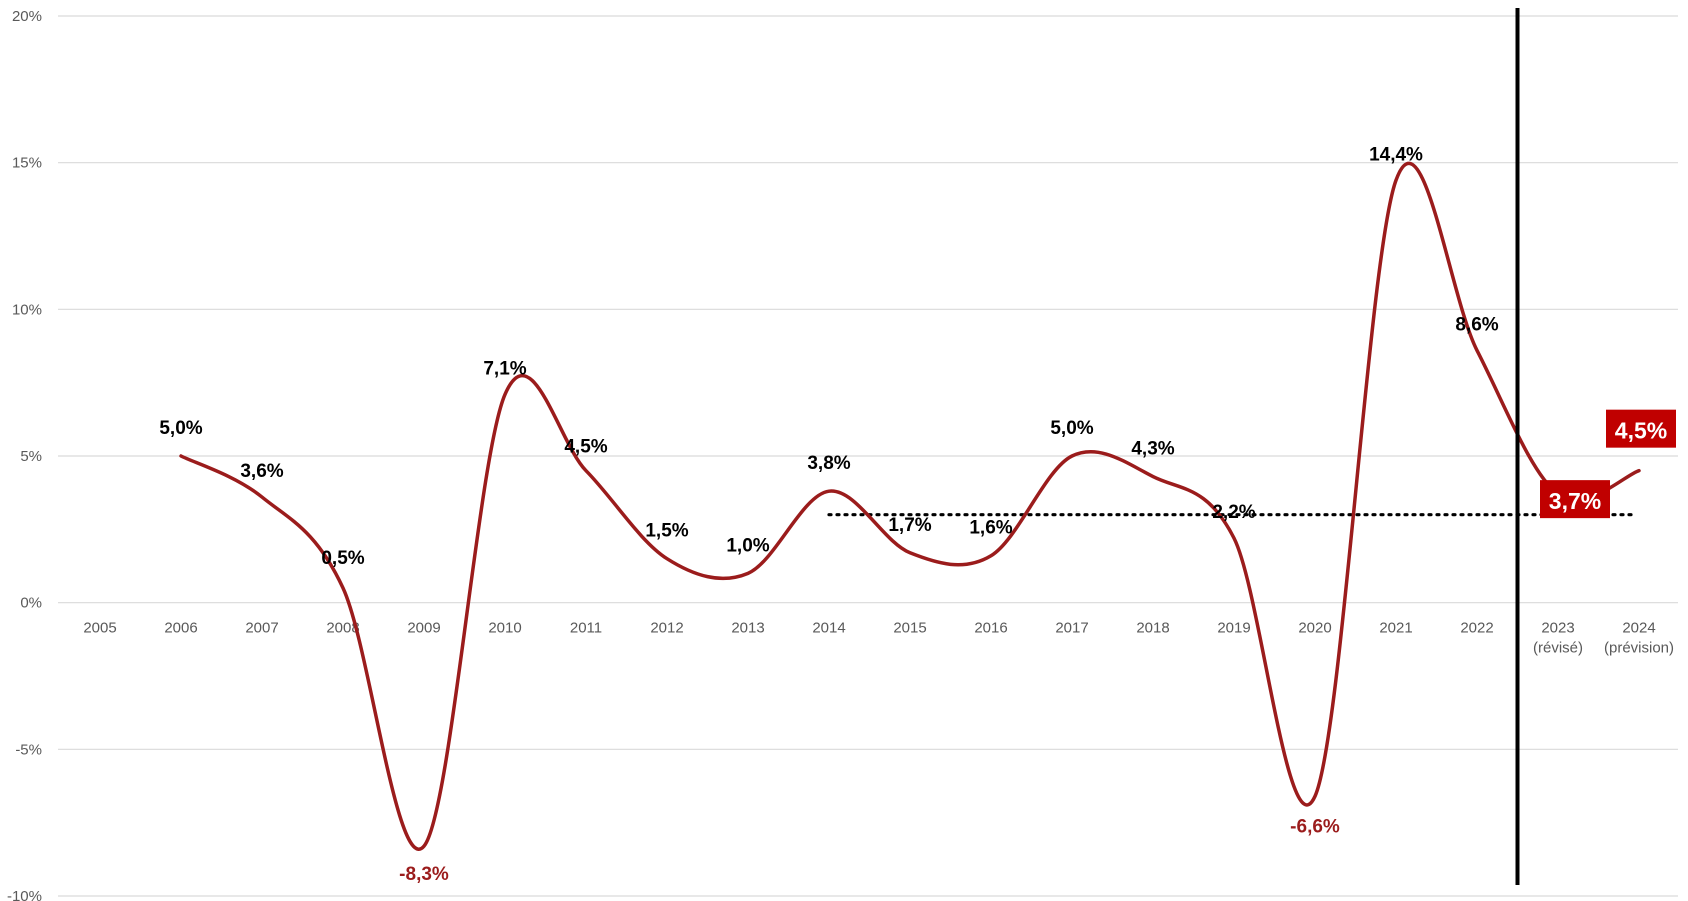  Describe the element at coordinates (504, 628) in the screenshot. I see `x-tick-label: 2010` at that location.